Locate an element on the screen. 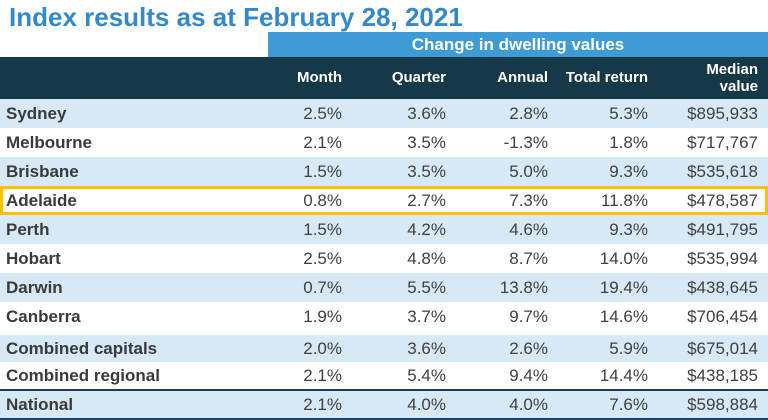 The image size is (768, 420). row-label: Combined capitals is located at coordinates (82, 348).